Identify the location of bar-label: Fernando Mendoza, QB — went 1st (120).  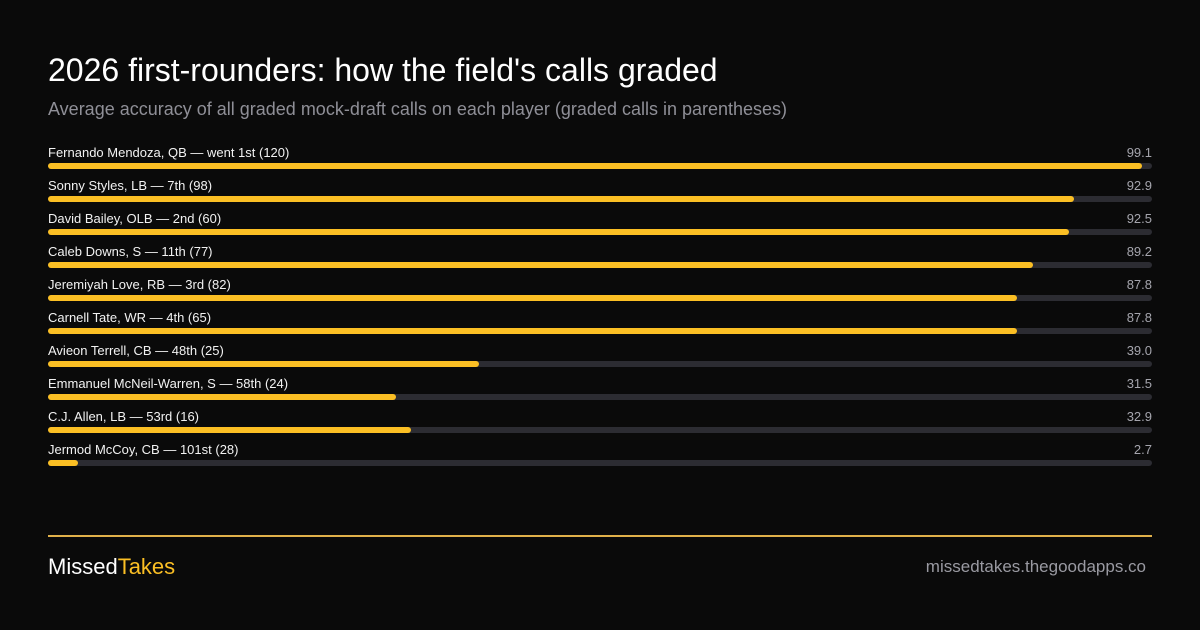
(169, 152).